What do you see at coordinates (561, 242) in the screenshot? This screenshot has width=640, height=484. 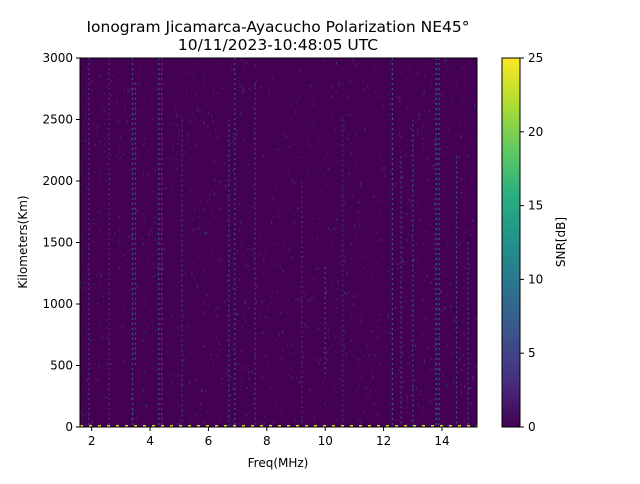 I see `colorbar-label: SNR[dB]` at bounding box center [561, 242].